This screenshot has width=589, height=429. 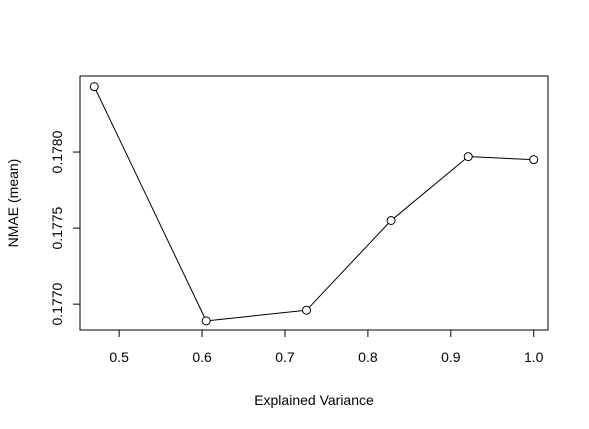 I want to click on y-tick-label: 0.1770, so click(x=57, y=304).